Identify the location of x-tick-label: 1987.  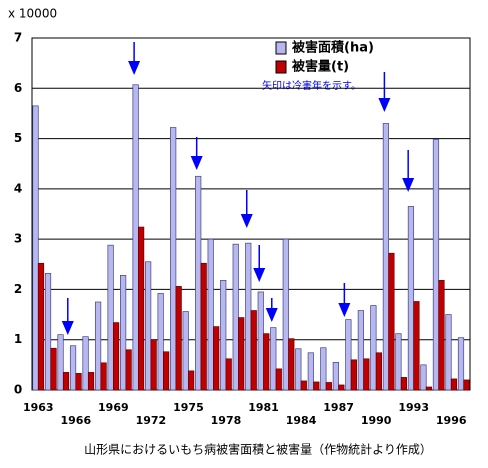
(338, 407).